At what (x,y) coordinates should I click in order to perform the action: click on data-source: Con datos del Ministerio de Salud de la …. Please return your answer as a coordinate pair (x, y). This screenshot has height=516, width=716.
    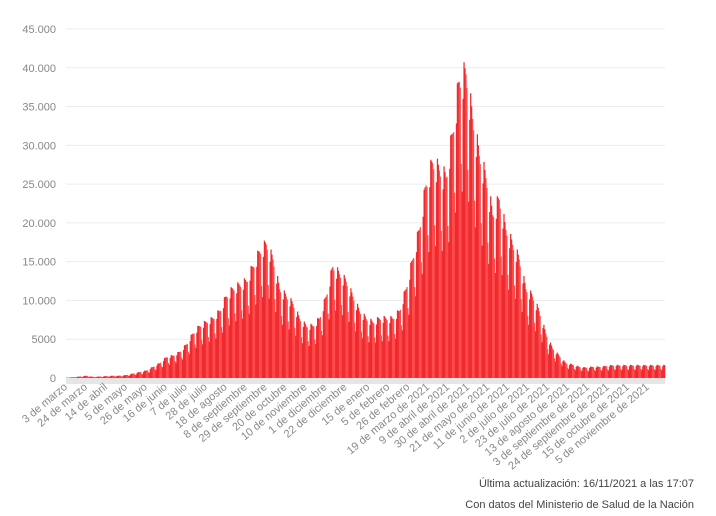
    Looking at the image, I should click on (579, 505).